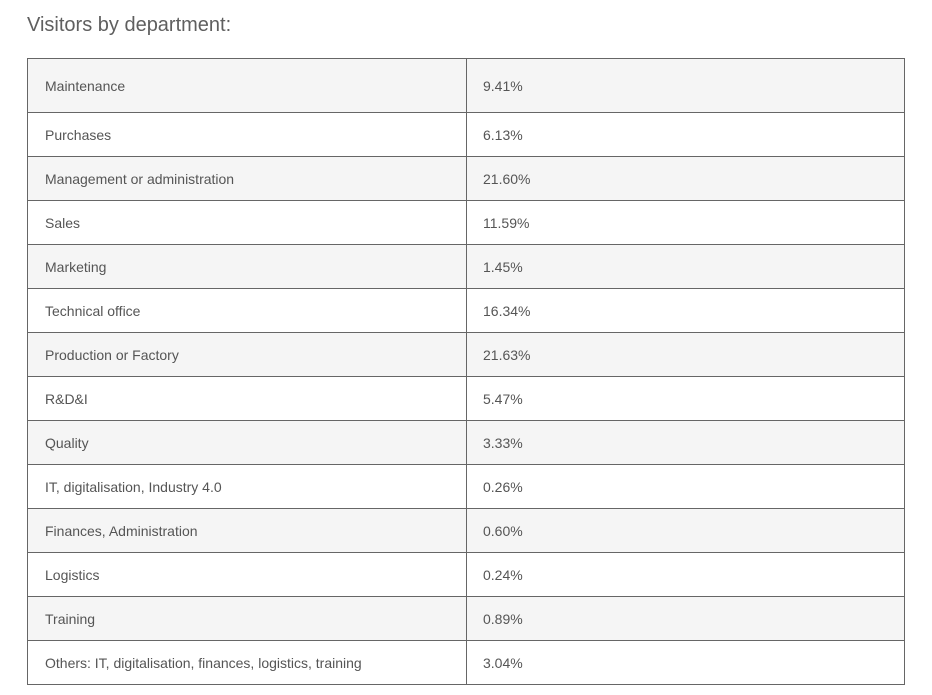 The image size is (932, 695). What do you see at coordinates (247, 574) in the screenshot?
I see `department-cell: Logistics` at bounding box center [247, 574].